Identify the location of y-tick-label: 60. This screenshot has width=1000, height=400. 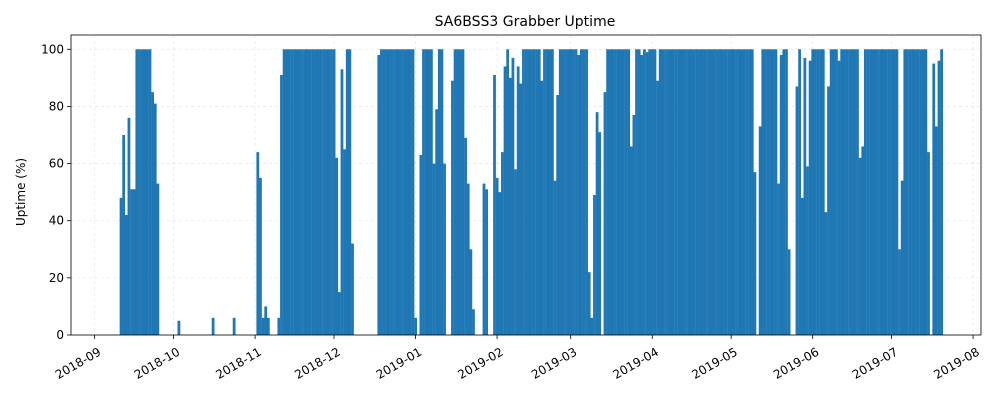
(56, 164).